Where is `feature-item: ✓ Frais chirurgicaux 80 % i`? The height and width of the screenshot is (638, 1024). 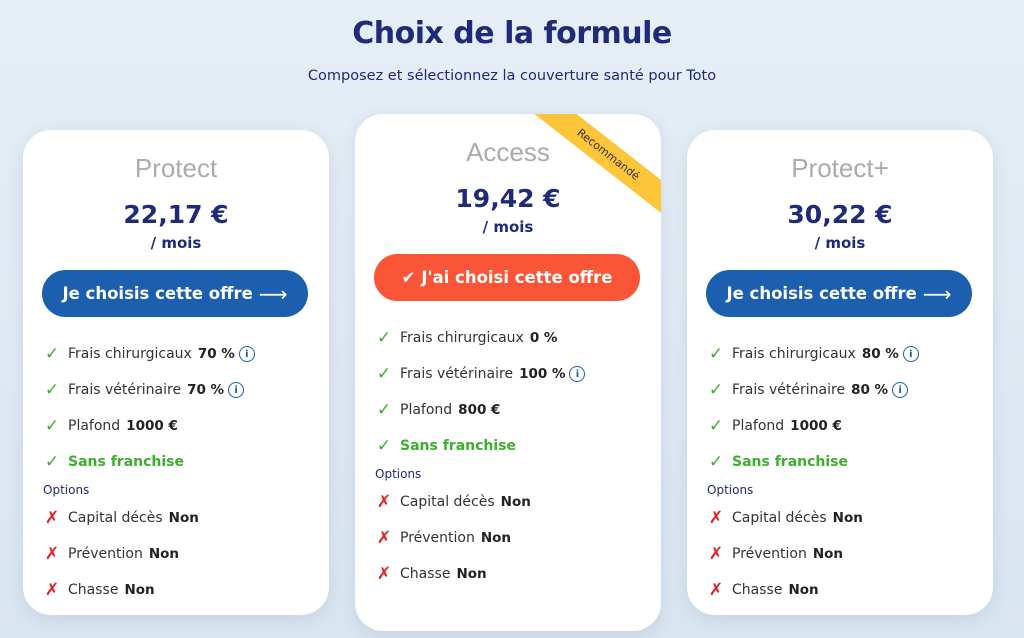
feature-item: ✓ Frais chirurgicaux 80 % i is located at coordinates (845, 354).